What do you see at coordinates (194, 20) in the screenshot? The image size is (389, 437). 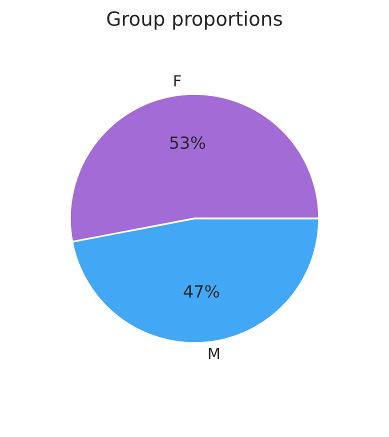 I see `chart-title: Group proportions` at bounding box center [194, 20].